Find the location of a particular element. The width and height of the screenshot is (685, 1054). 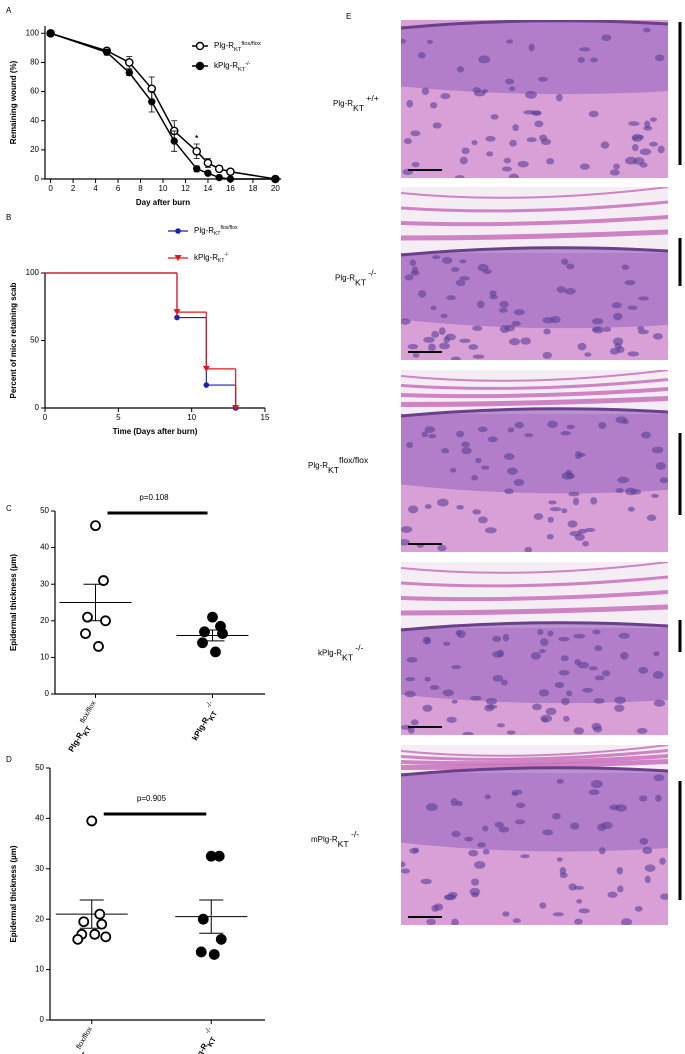

label-part: mPlg-R is located at coordinates (324, 839).